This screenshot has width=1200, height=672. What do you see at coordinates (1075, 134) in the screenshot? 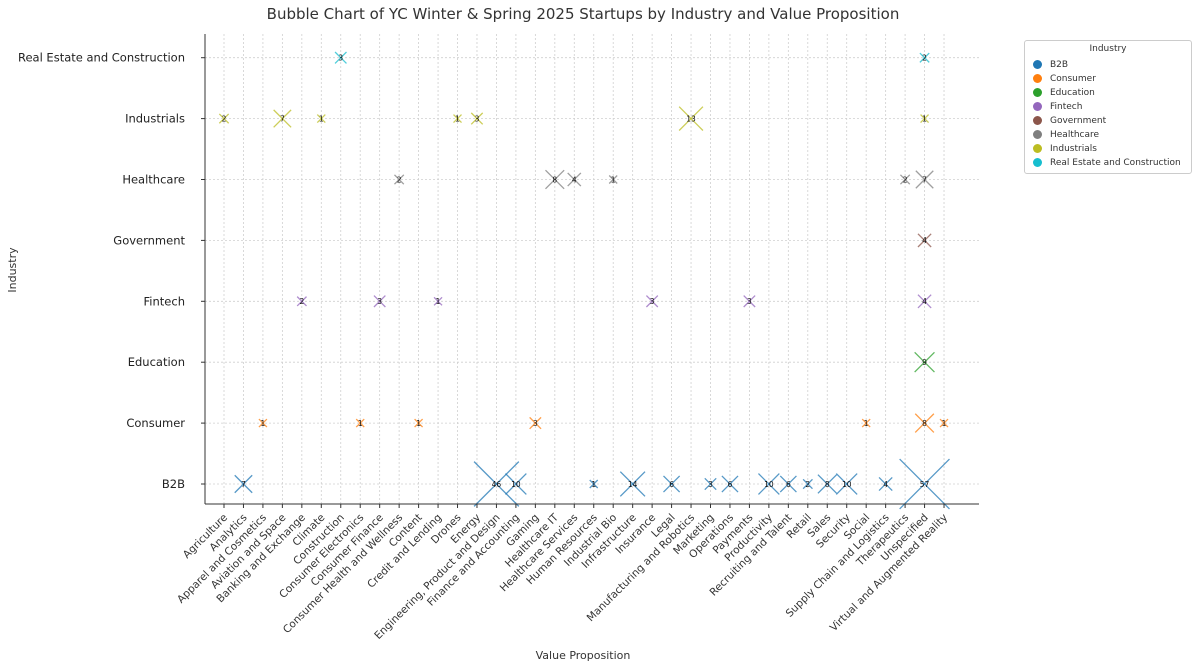
I see `legend-label: Healthcare` at bounding box center [1075, 134].